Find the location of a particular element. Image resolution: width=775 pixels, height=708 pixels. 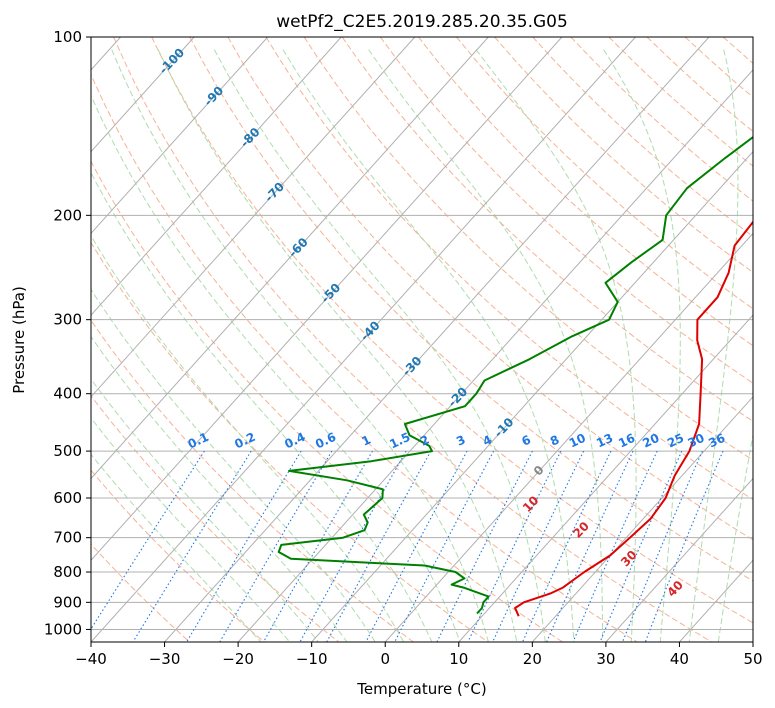

x-axis: −40 −30 −20 −10 0 10 20 30 40 50 is located at coordinates (419, 655).